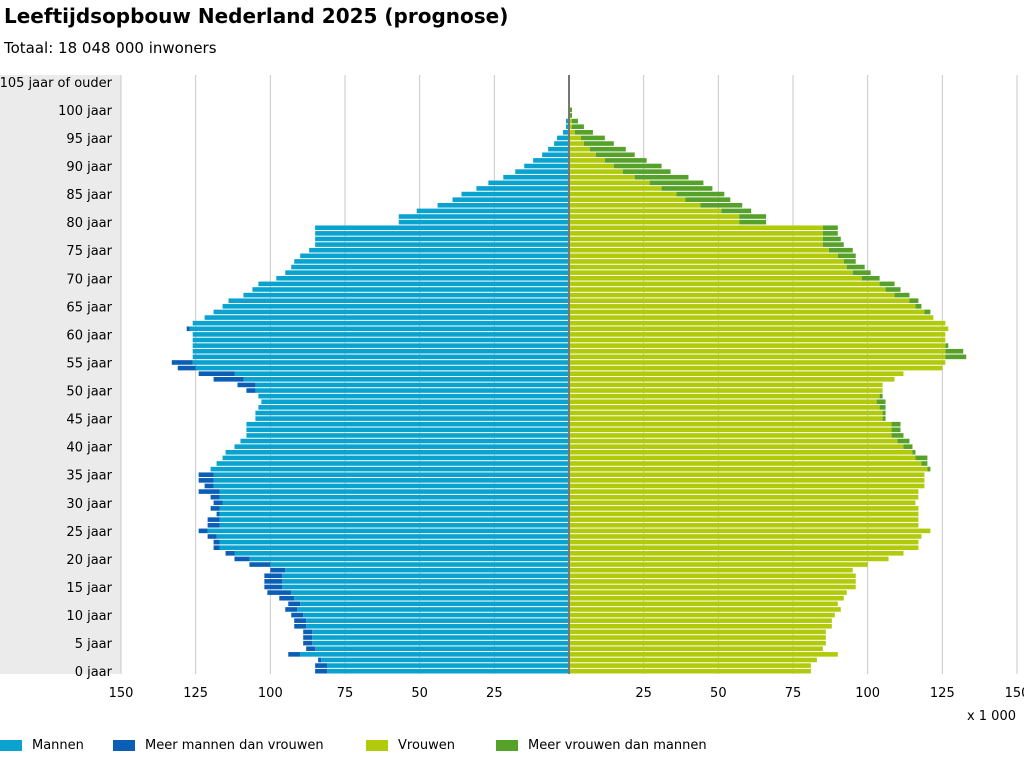 This screenshot has height=759, width=1024. I want to click on legend-item: Meer mannen dan vrouwen, so click(218, 745).